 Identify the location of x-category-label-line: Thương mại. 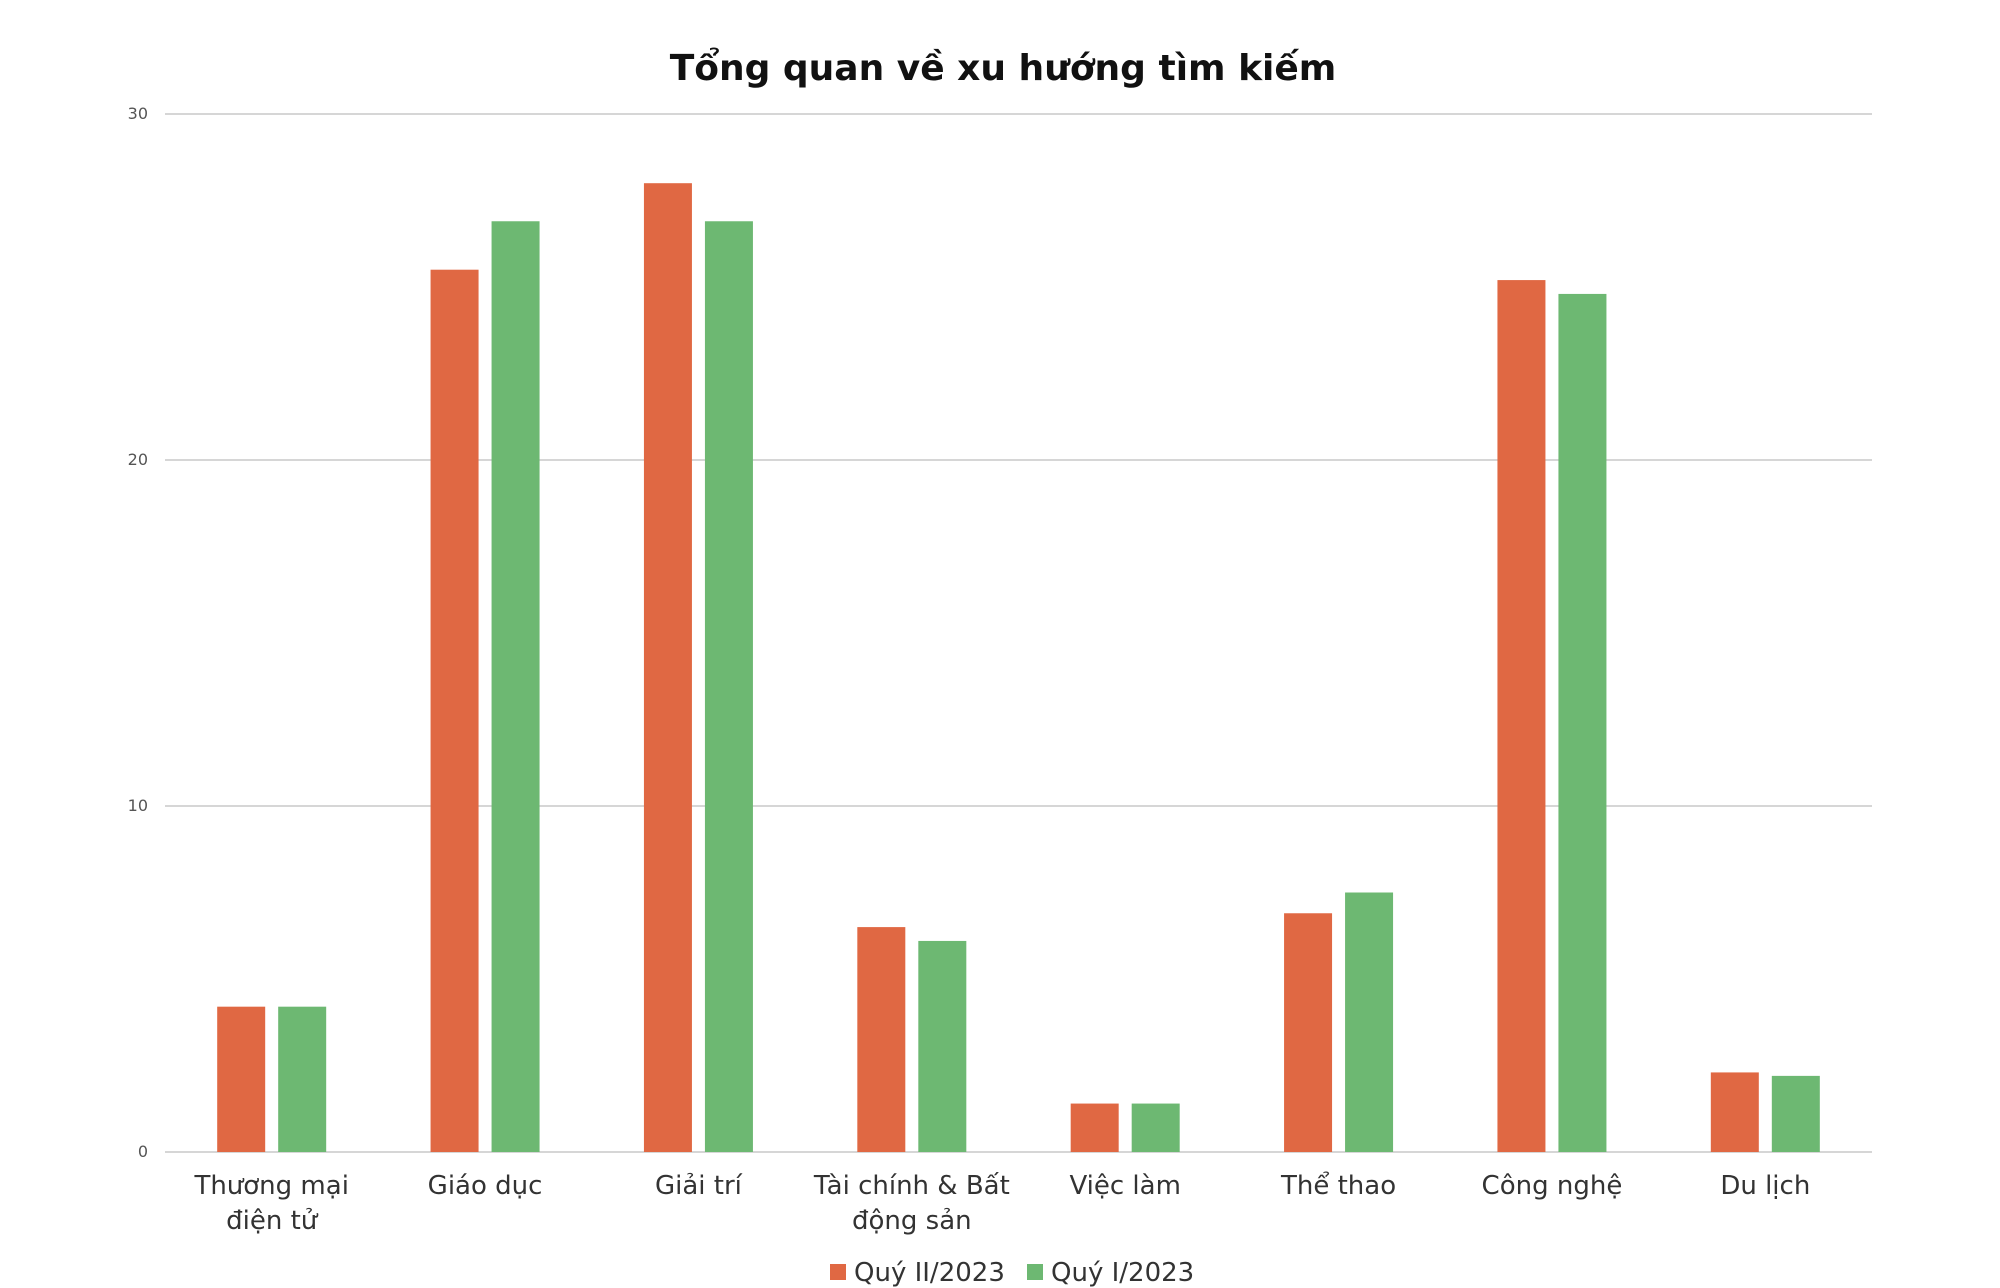
(270, 1186).